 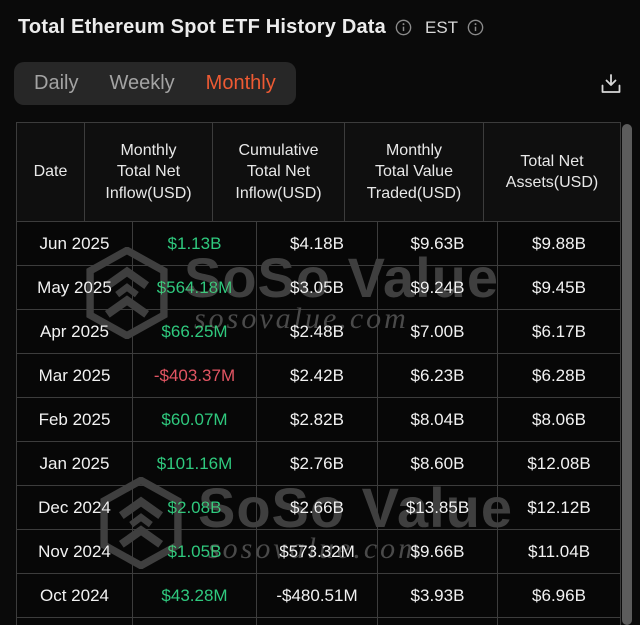 What do you see at coordinates (194, 621) in the screenshot?
I see `monthly-inflow-cell` at bounding box center [194, 621].